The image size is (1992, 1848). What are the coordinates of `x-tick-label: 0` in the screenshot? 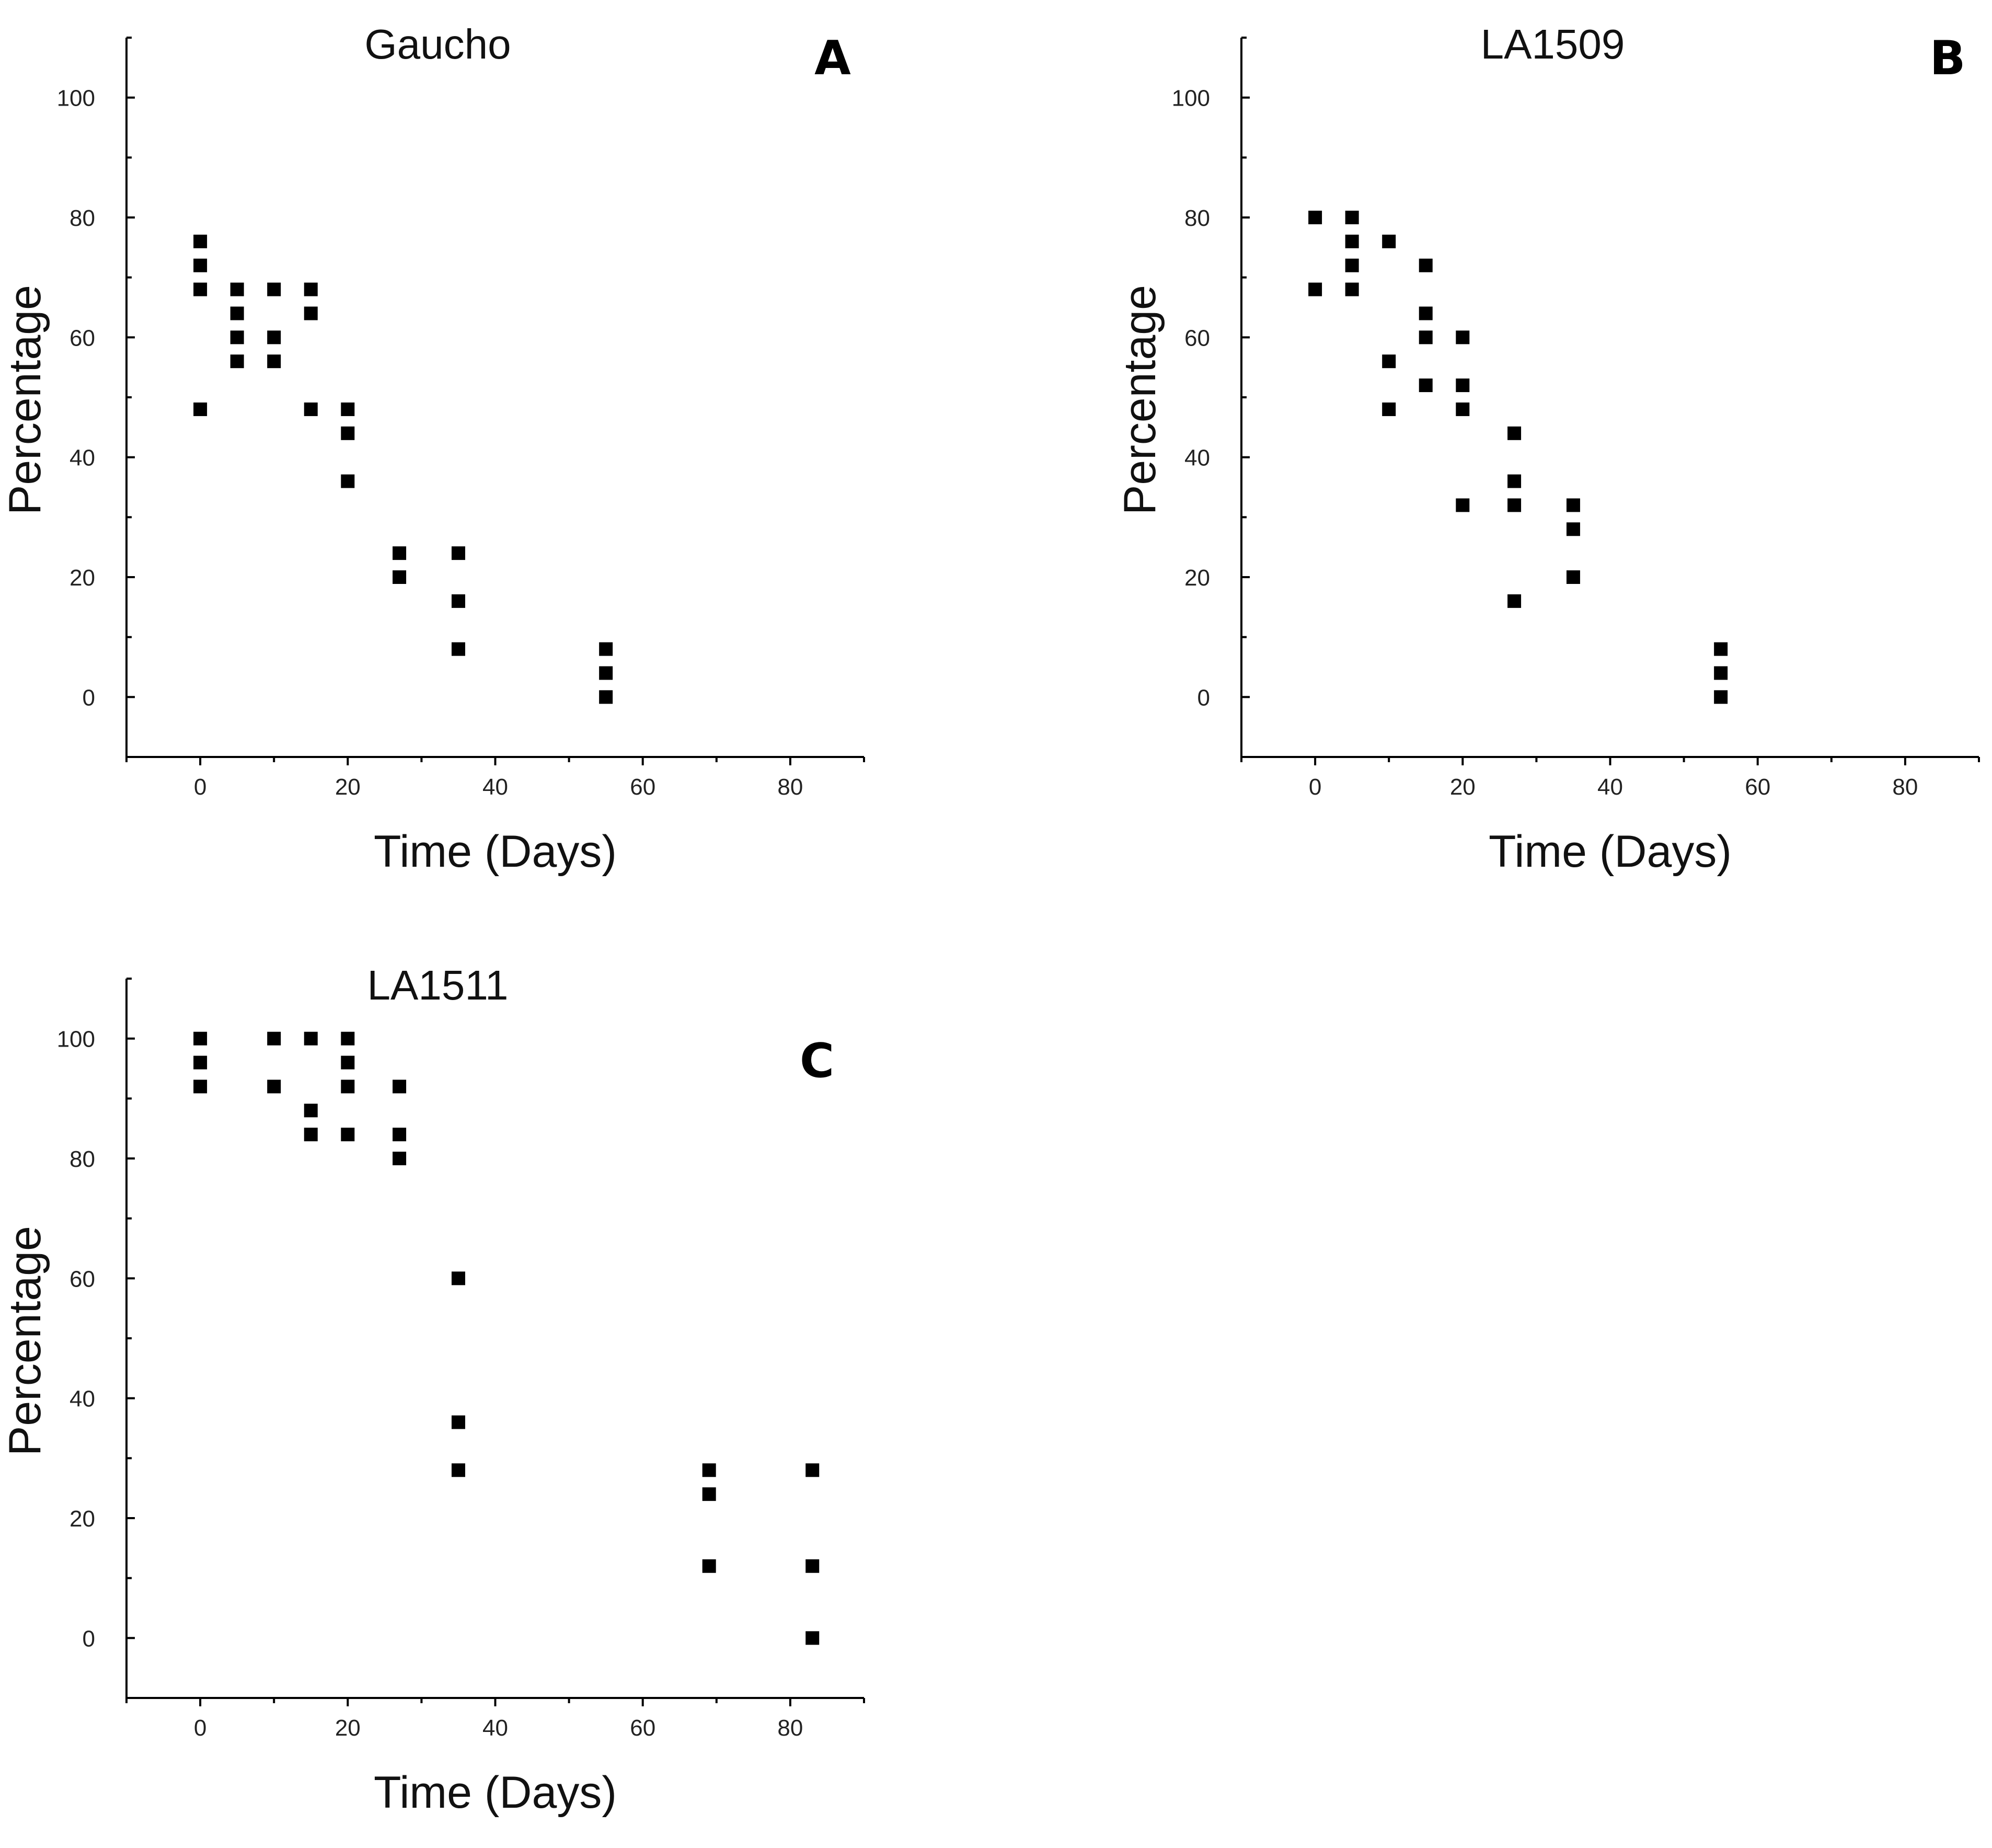 It's located at (1315, 787).